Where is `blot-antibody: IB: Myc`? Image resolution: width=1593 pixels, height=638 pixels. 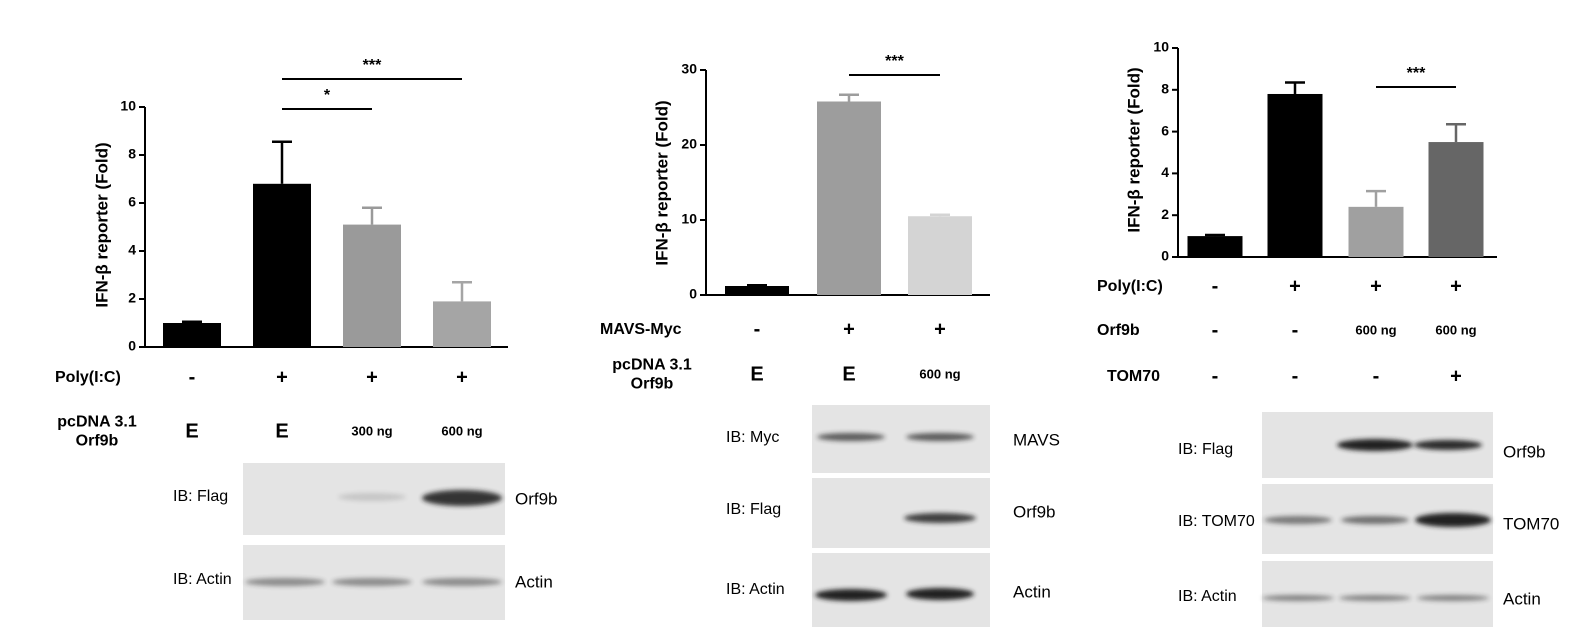
blot-antibody: IB: Myc is located at coordinates (752, 437).